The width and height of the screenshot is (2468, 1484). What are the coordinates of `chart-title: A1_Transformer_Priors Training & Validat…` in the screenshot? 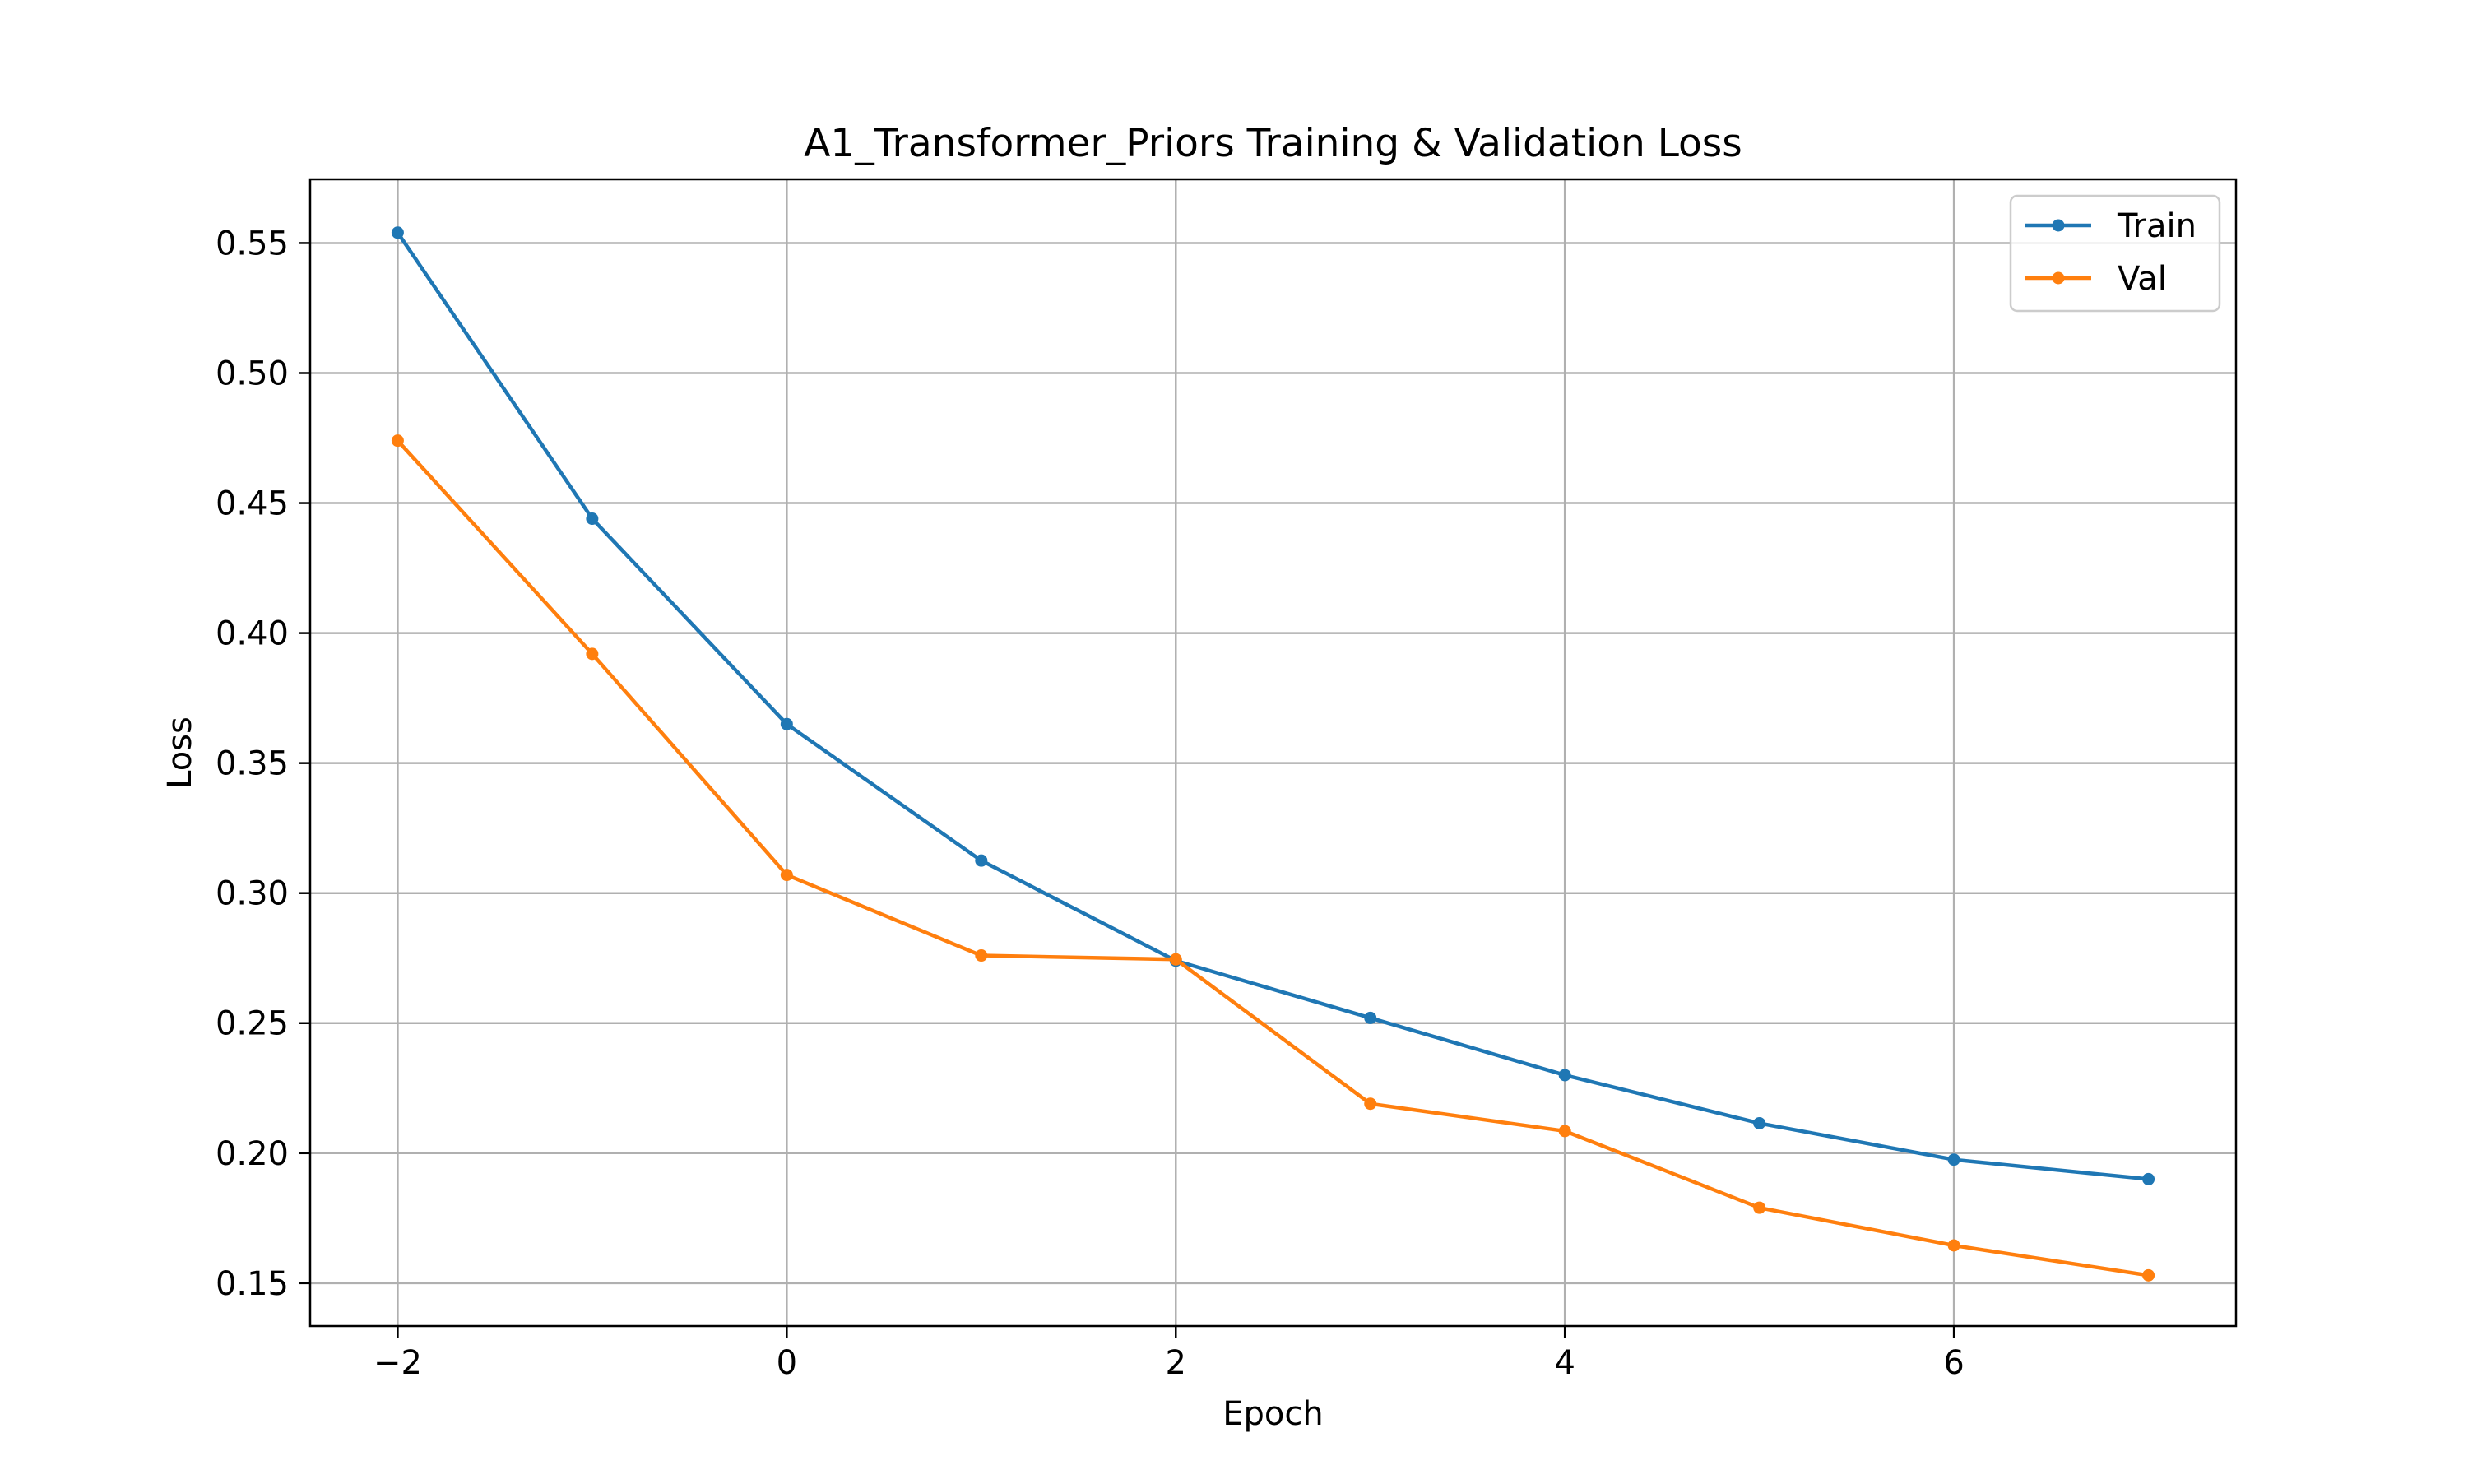 It's located at (1273, 143).